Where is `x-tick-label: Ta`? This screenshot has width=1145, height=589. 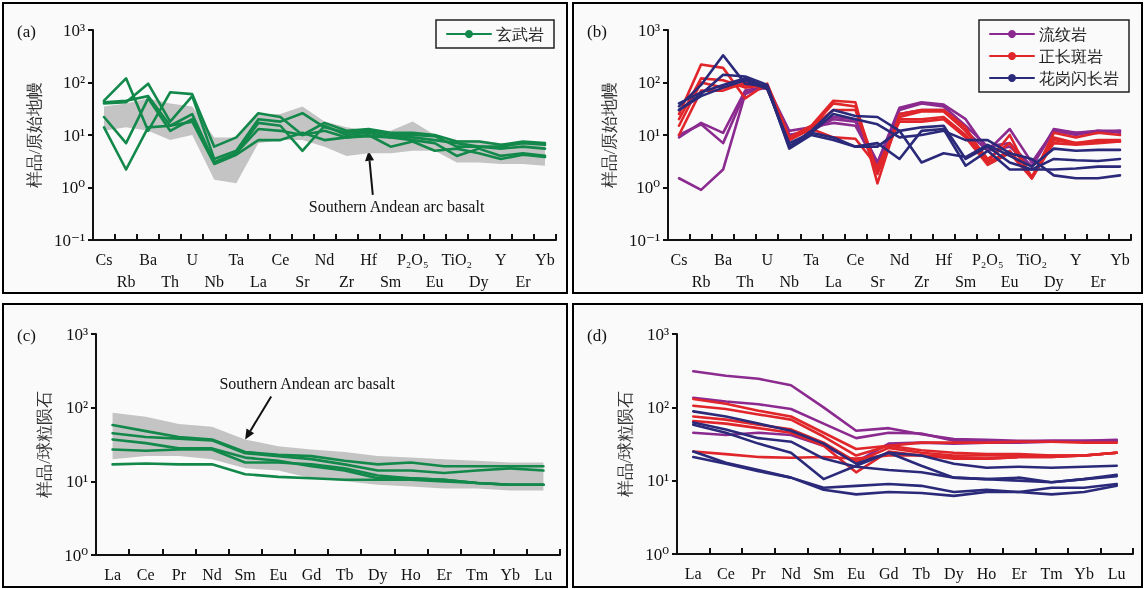 x-tick-label: Ta is located at coordinates (236, 259).